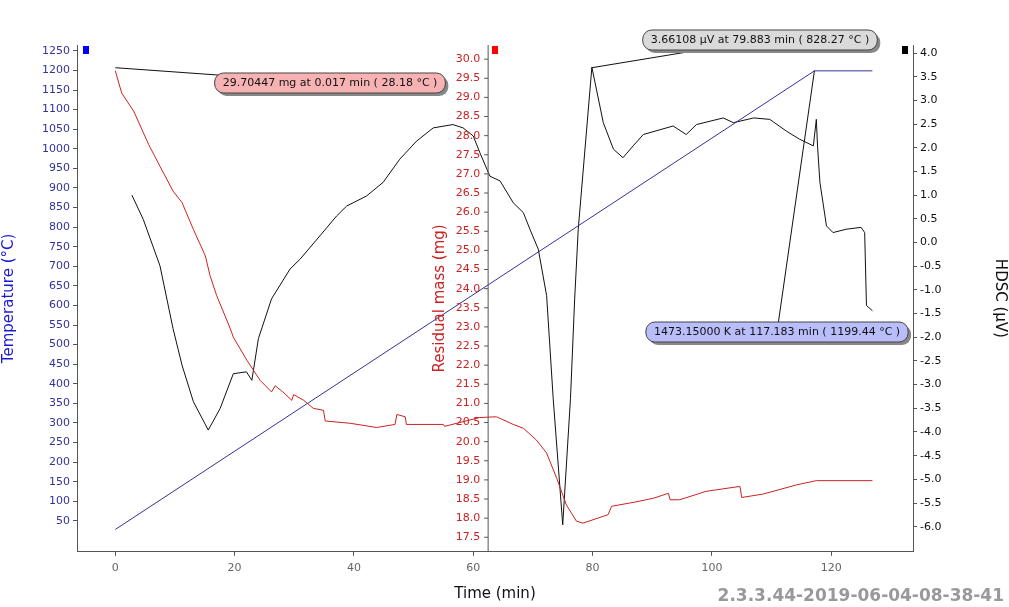  I want to click on y-tick-label: 1050, so click(56, 129).